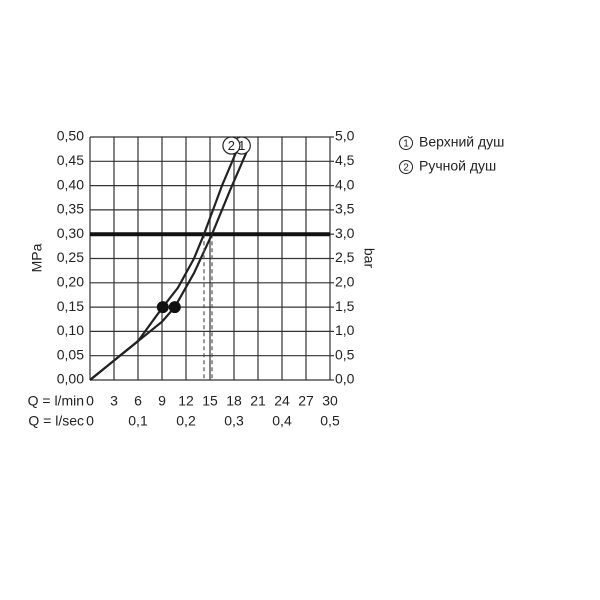  Describe the element at coordinates (241, 145) in the screenshot. I see `curve-label: 1` at that location.